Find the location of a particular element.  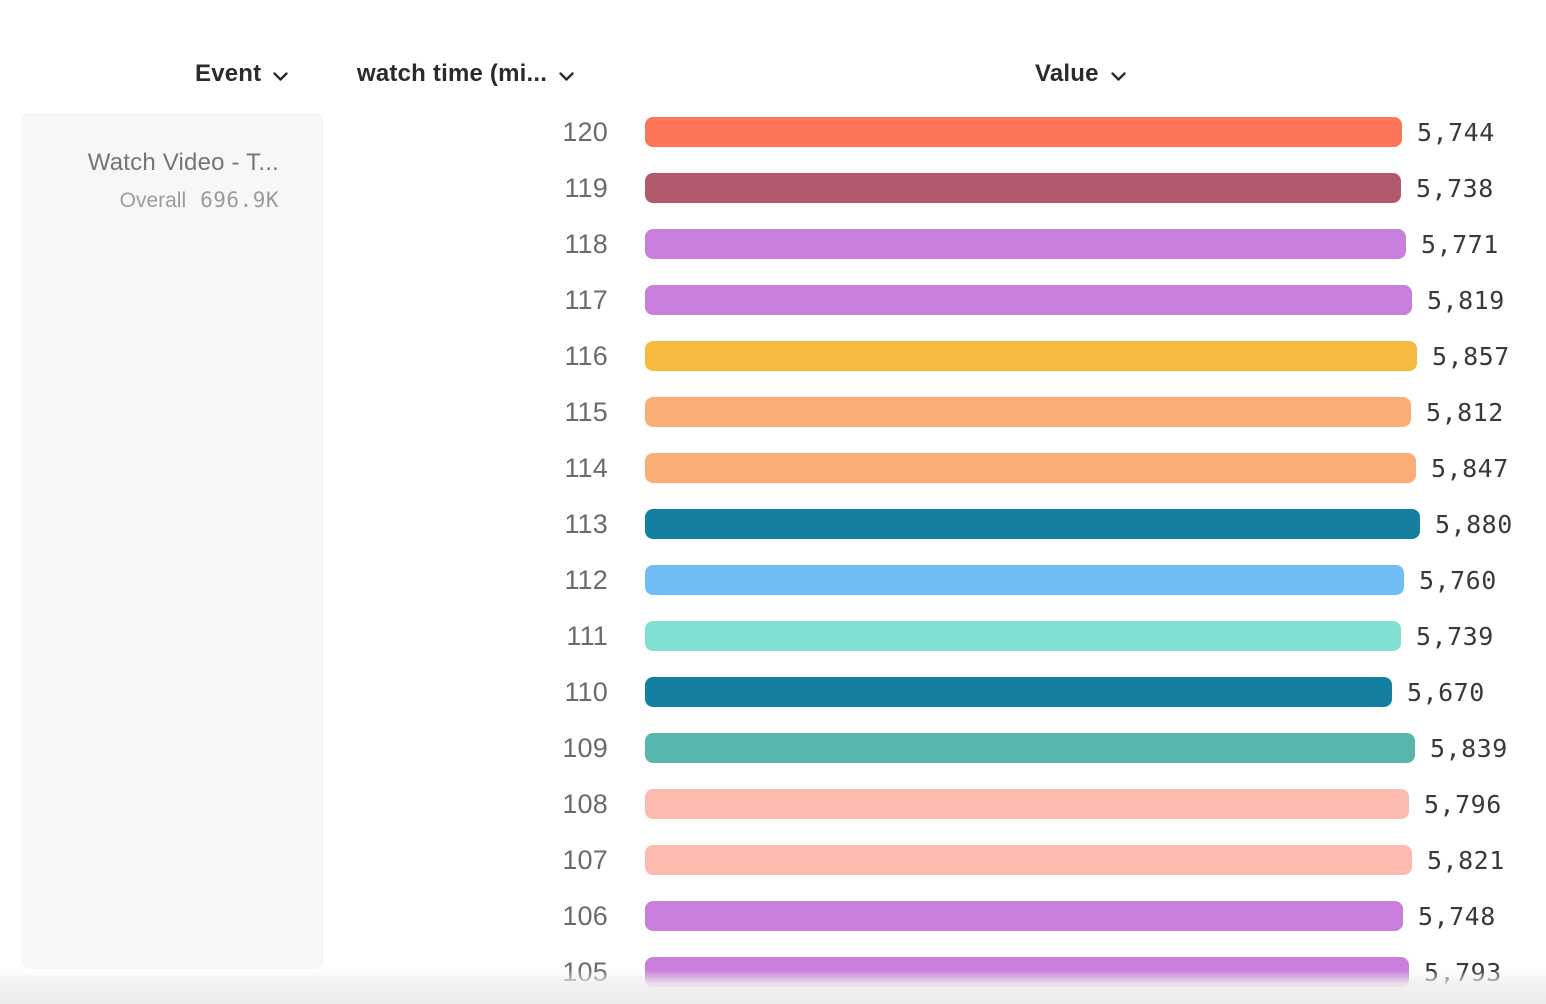

value-column-header: Value is located at coordinates (1081, 74).